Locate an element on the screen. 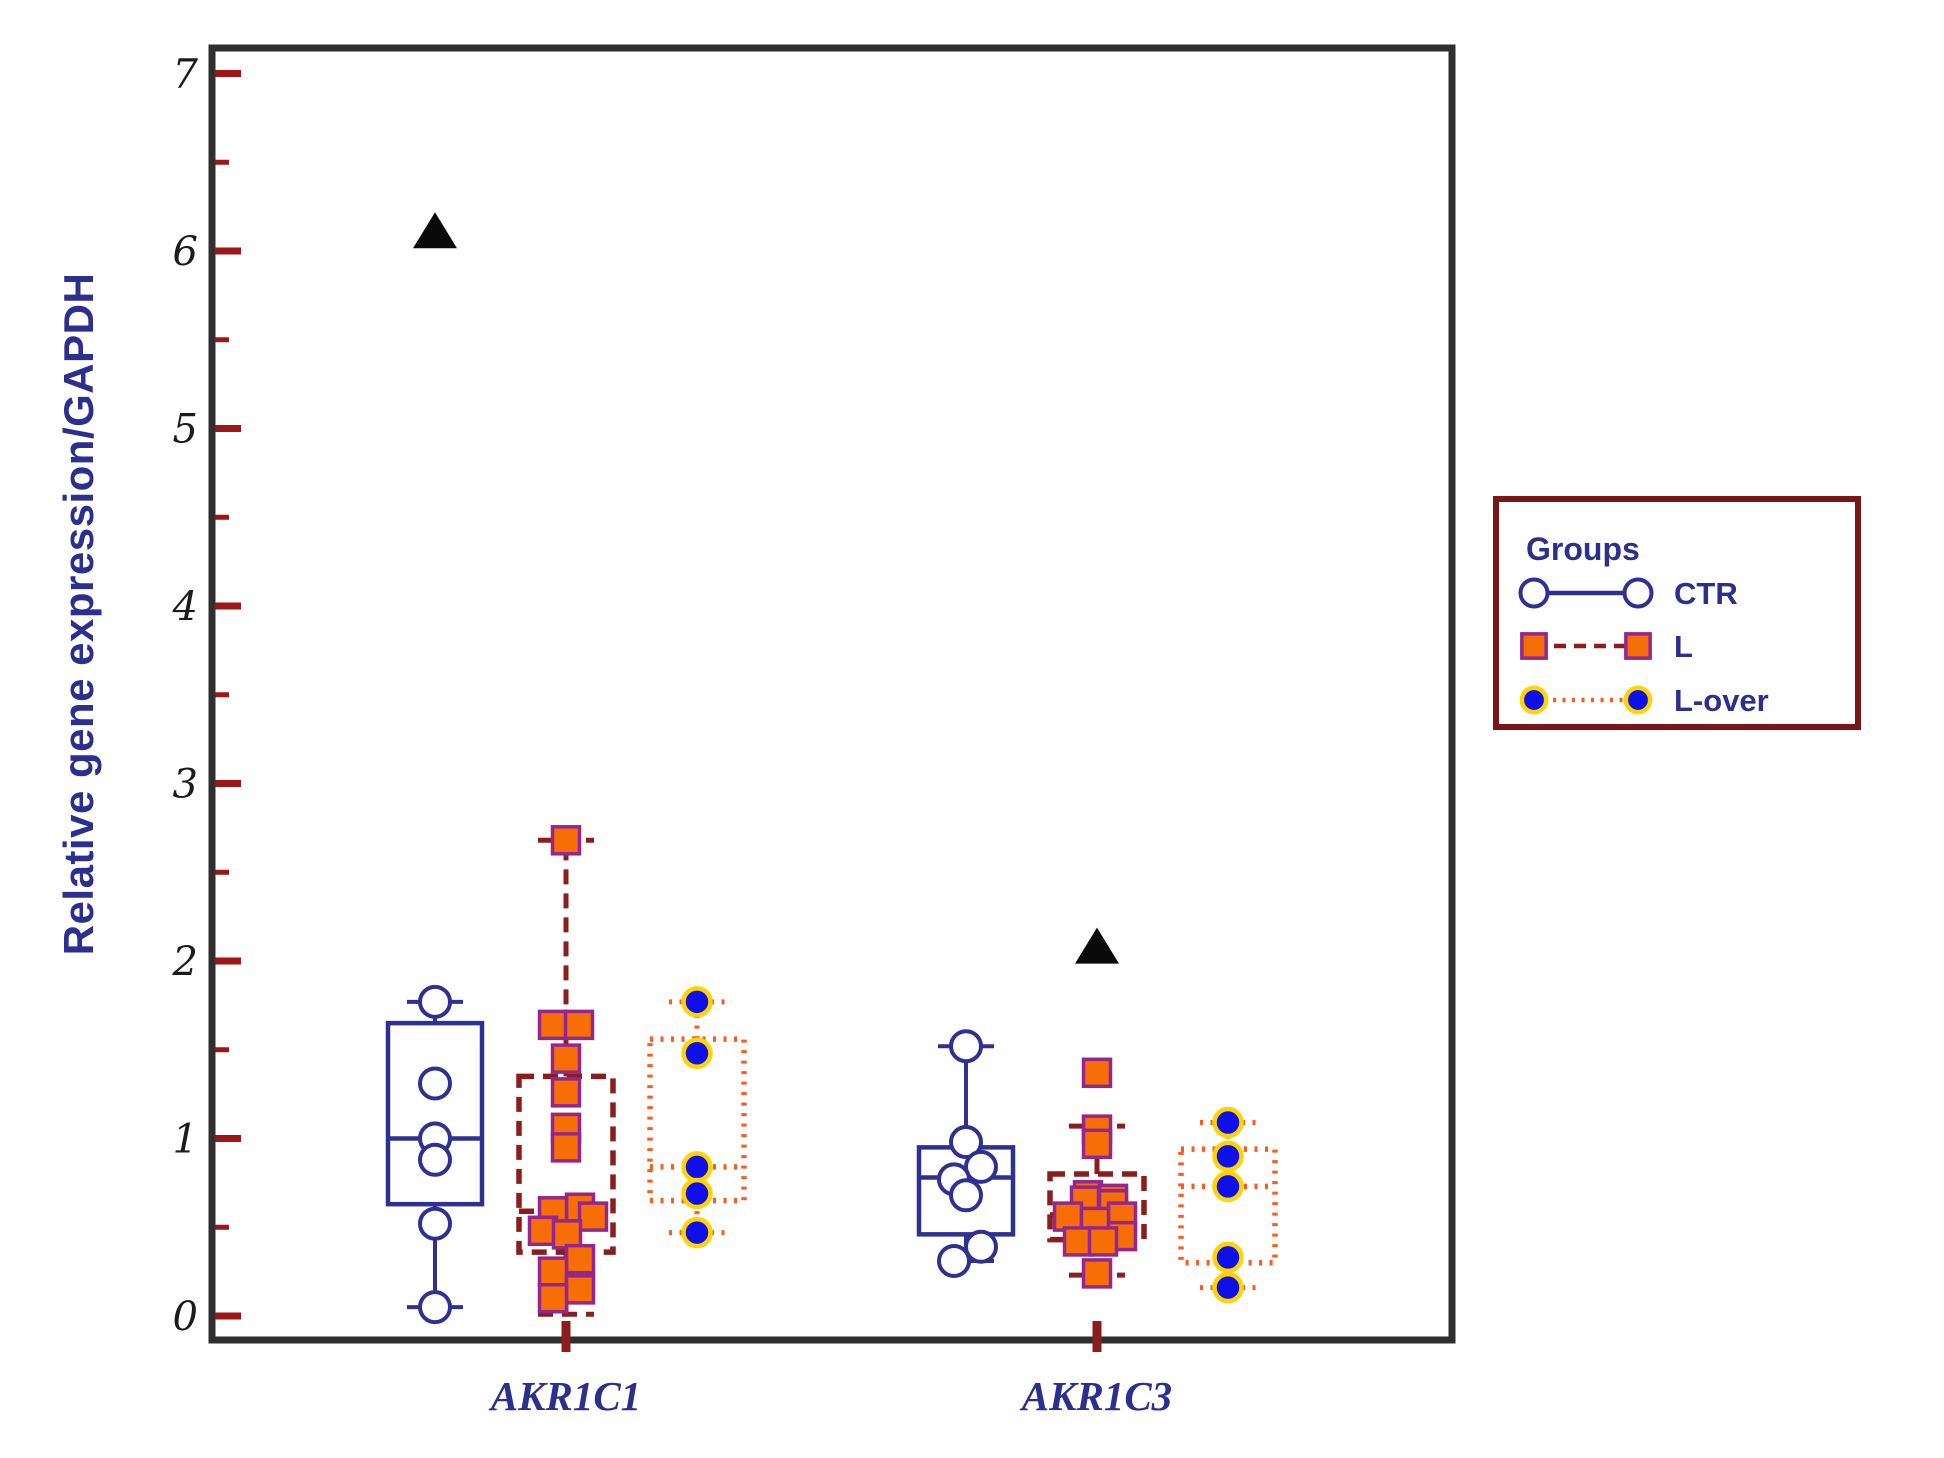 This screenshot has width=1944, height=1458. box-group-akr1c3-l-over is located at coordinates (1228, 1205).